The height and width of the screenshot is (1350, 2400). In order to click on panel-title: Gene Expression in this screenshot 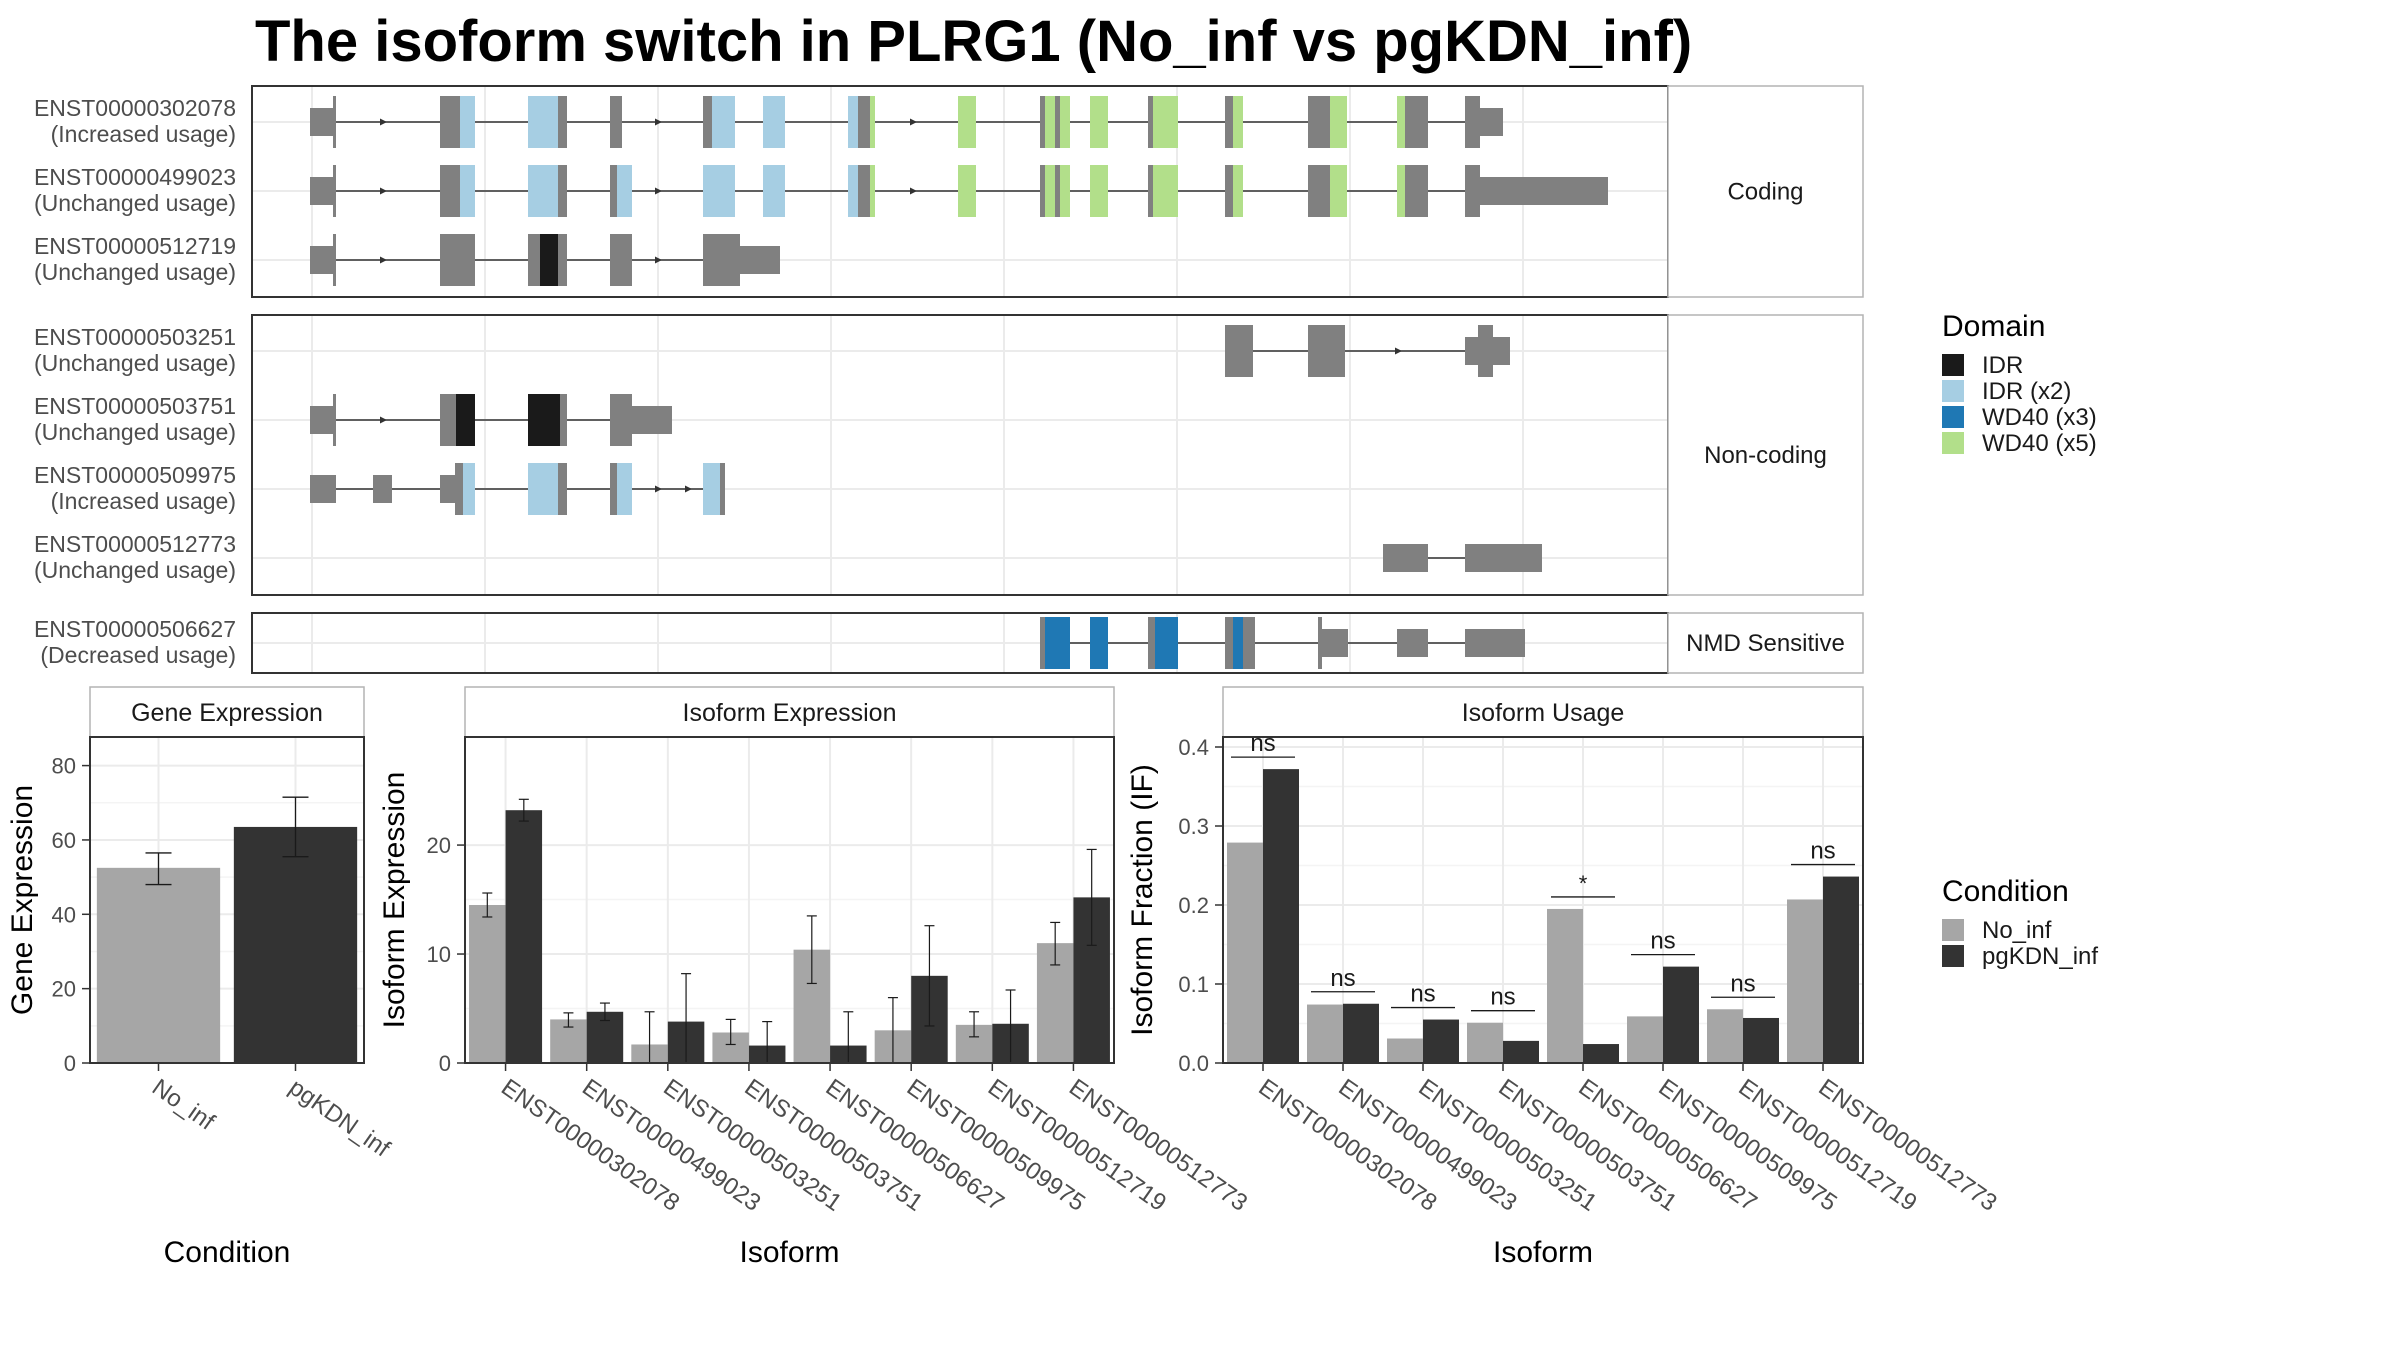, I will do `click(227, 713)`.